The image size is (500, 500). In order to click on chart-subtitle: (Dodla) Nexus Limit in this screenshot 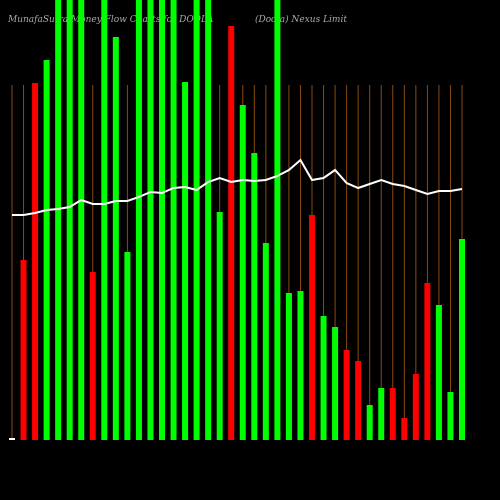, I will do `click(301, 19)`.